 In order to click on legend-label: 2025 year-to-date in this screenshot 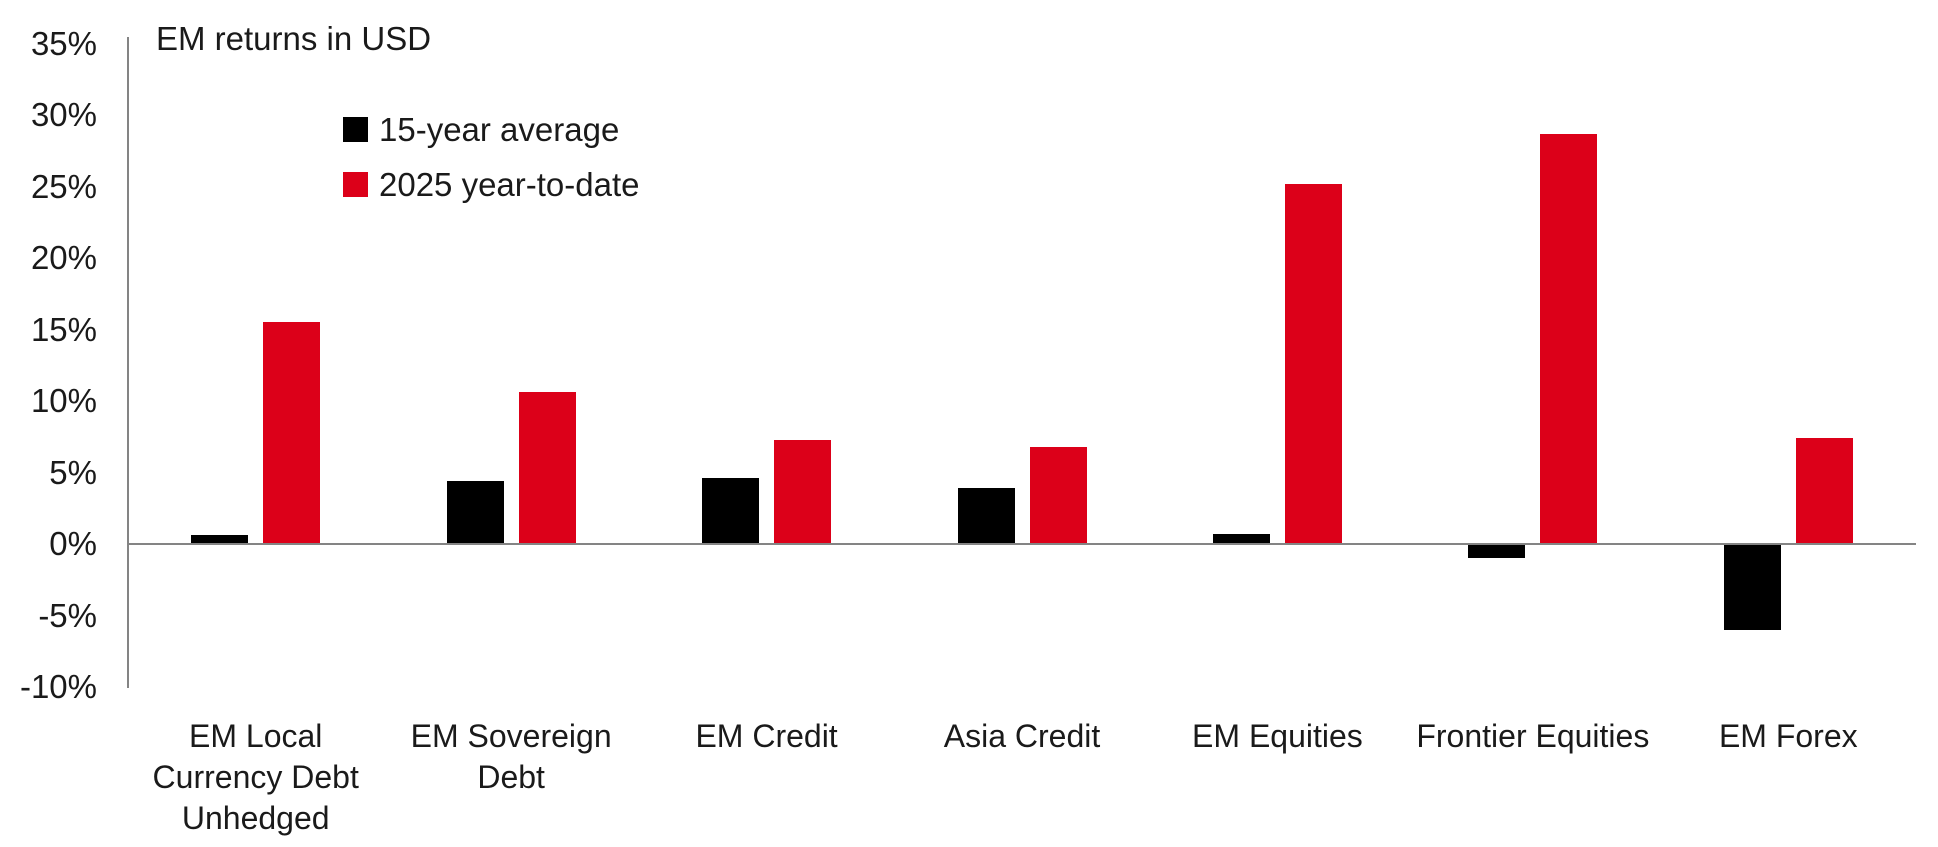, I will do `click(509, 184)`.